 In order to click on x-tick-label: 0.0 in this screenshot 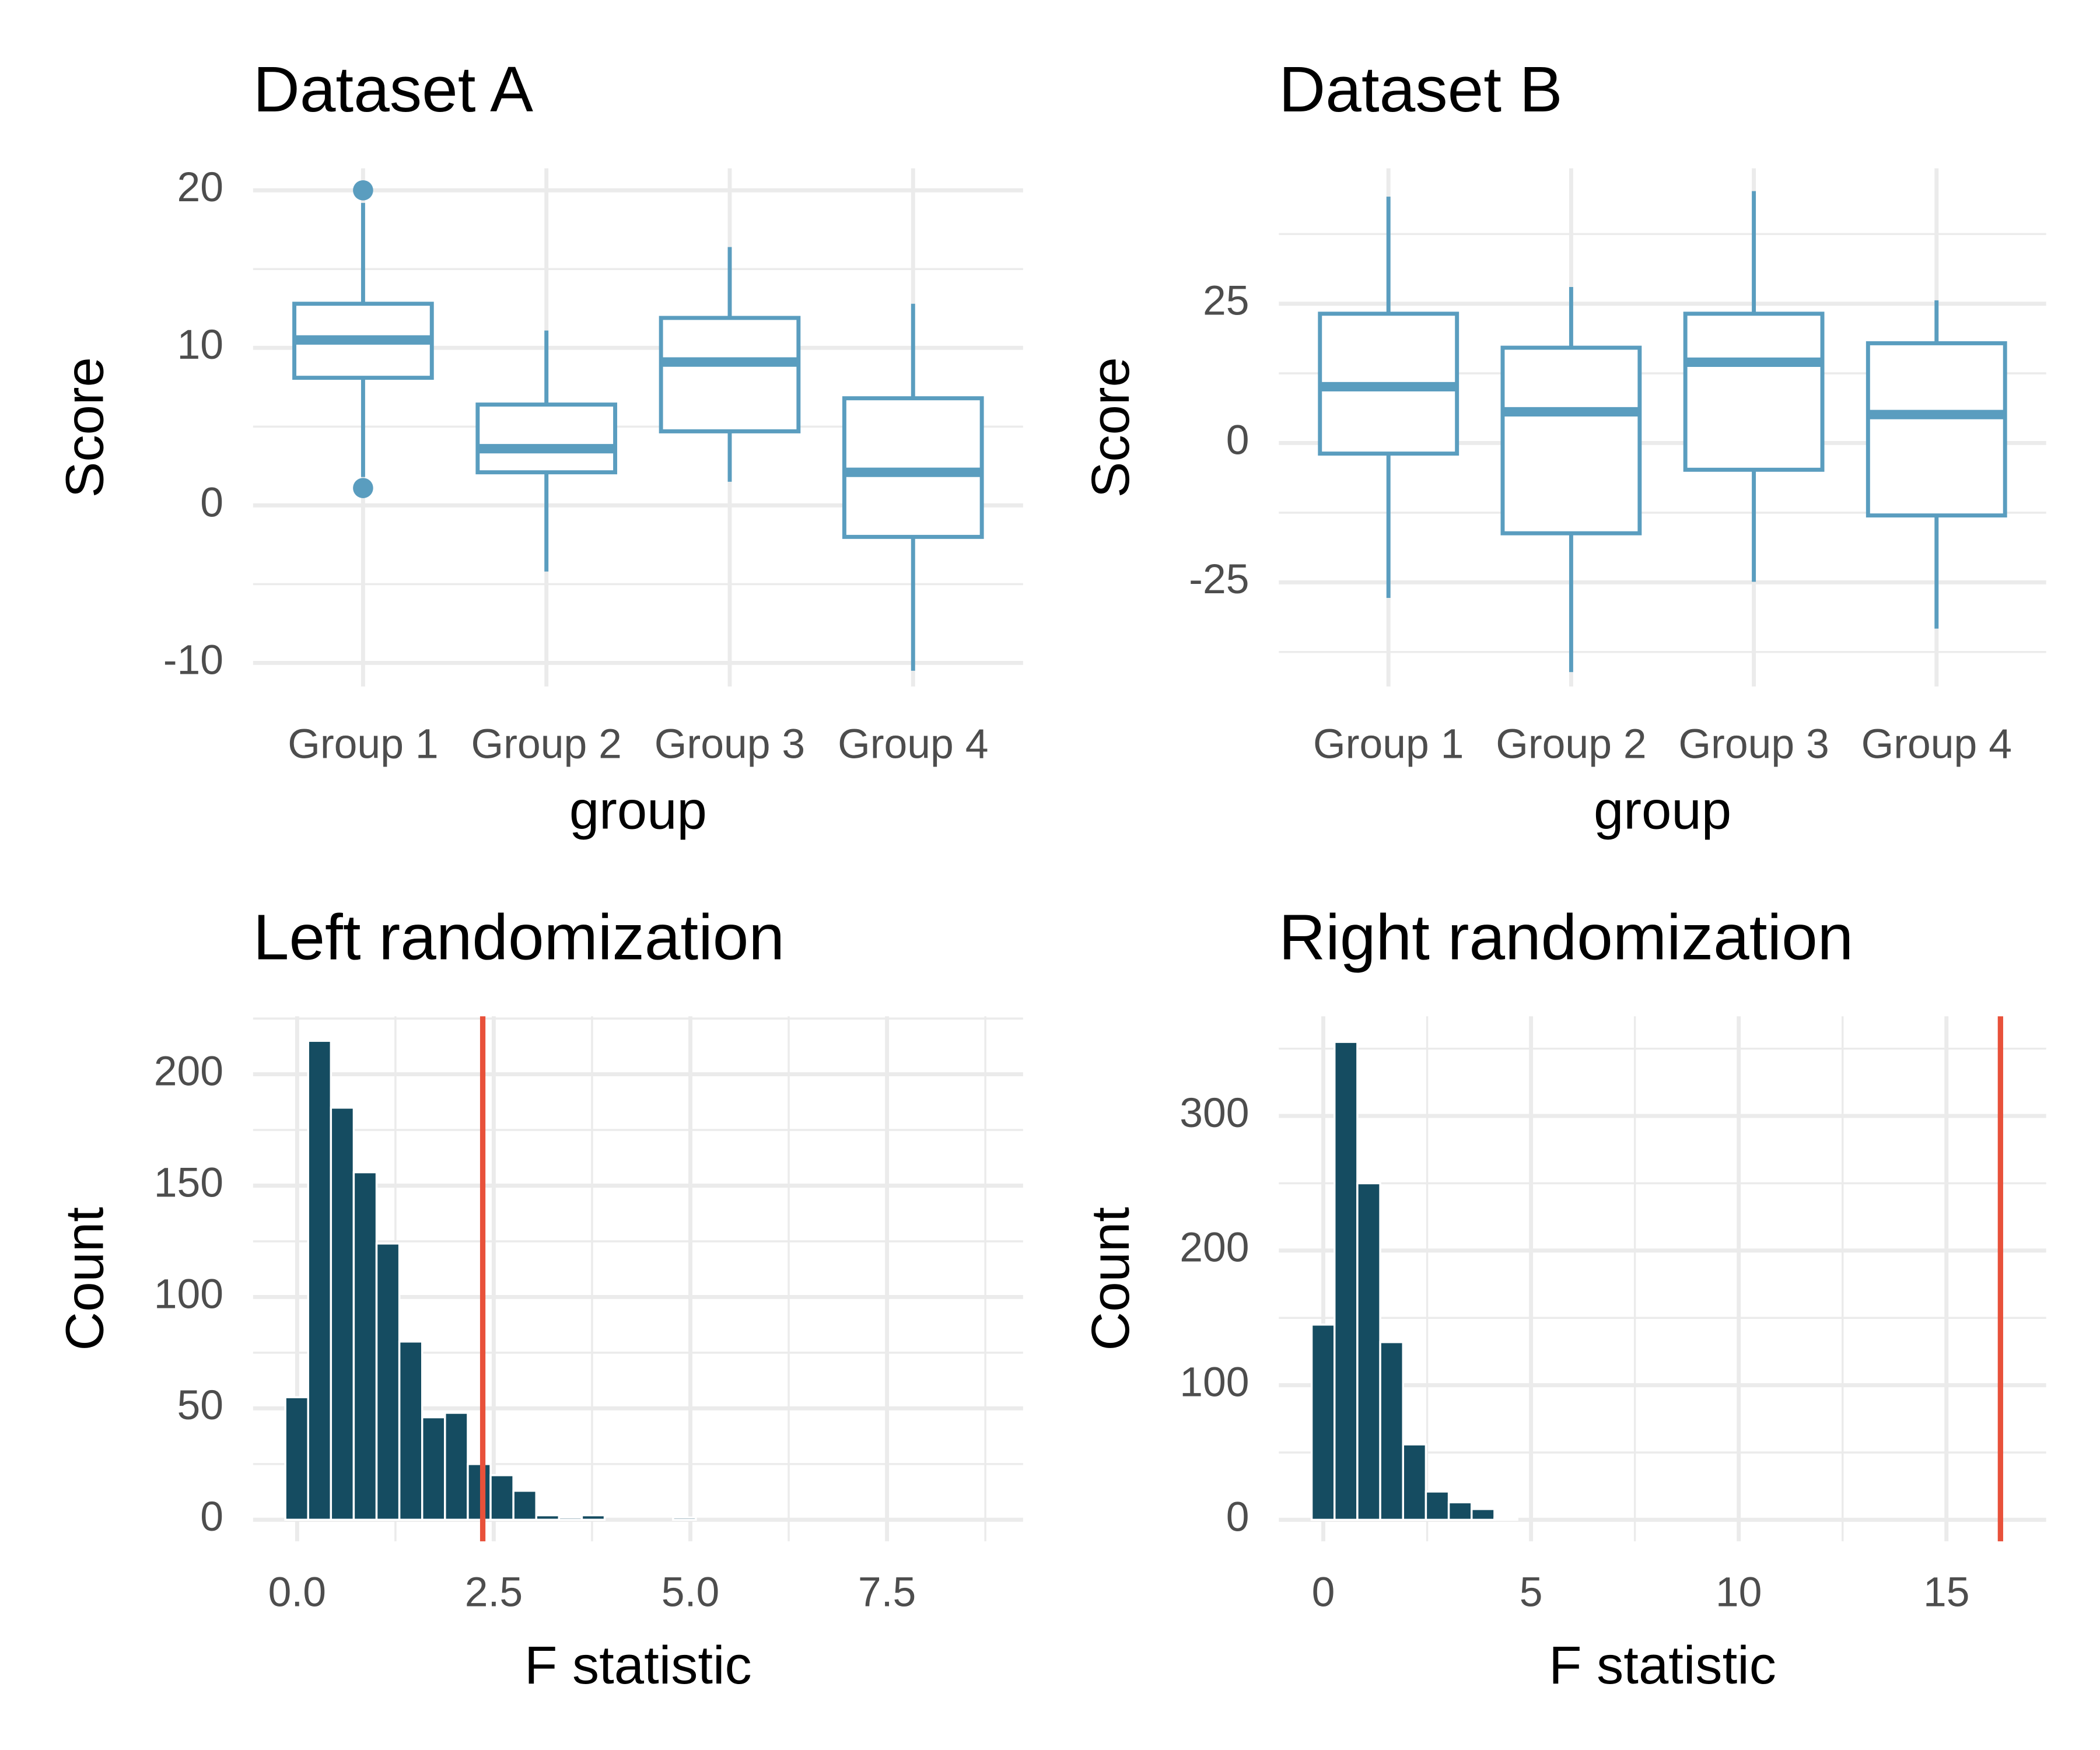, I will do `click(297, 1592)`.